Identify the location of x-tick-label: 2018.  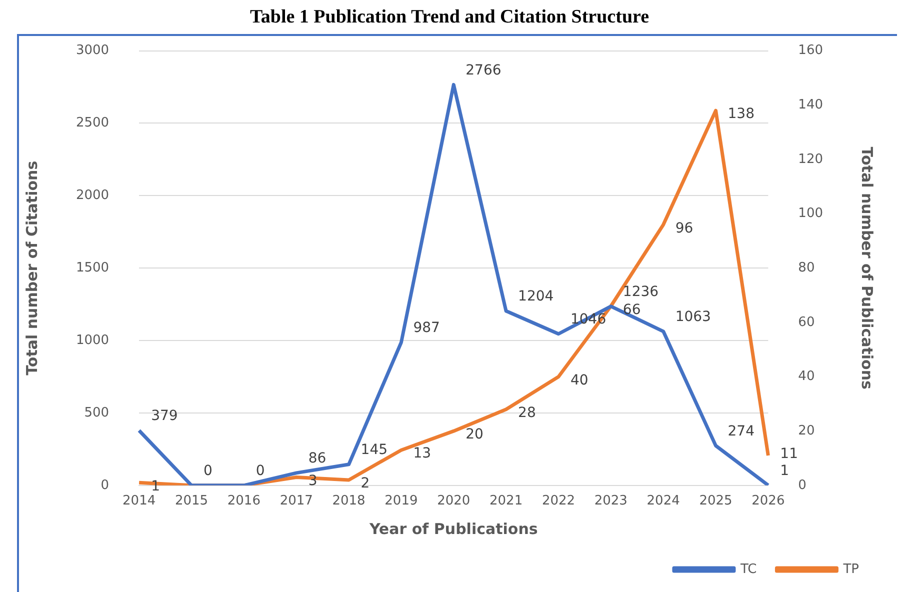
(349, 501).